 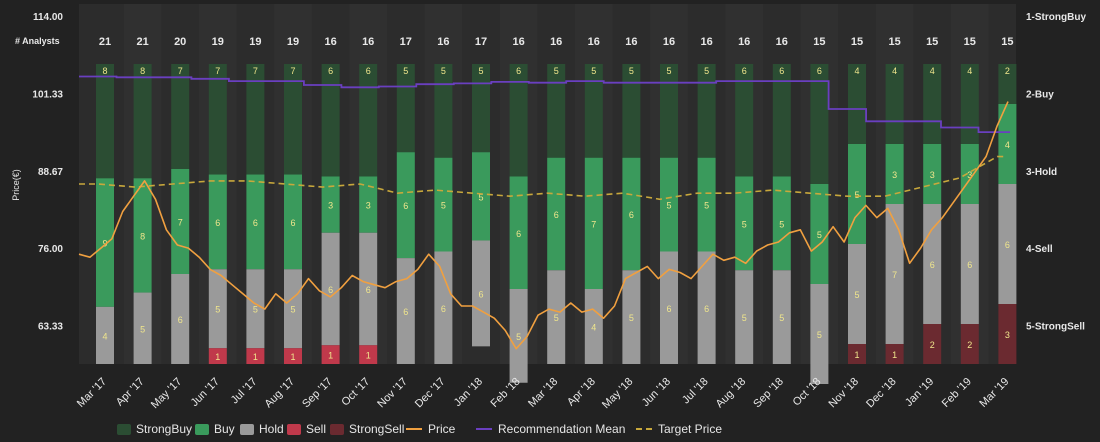 I want to click on legend-item-price: Price, so click(x=430, y=429).